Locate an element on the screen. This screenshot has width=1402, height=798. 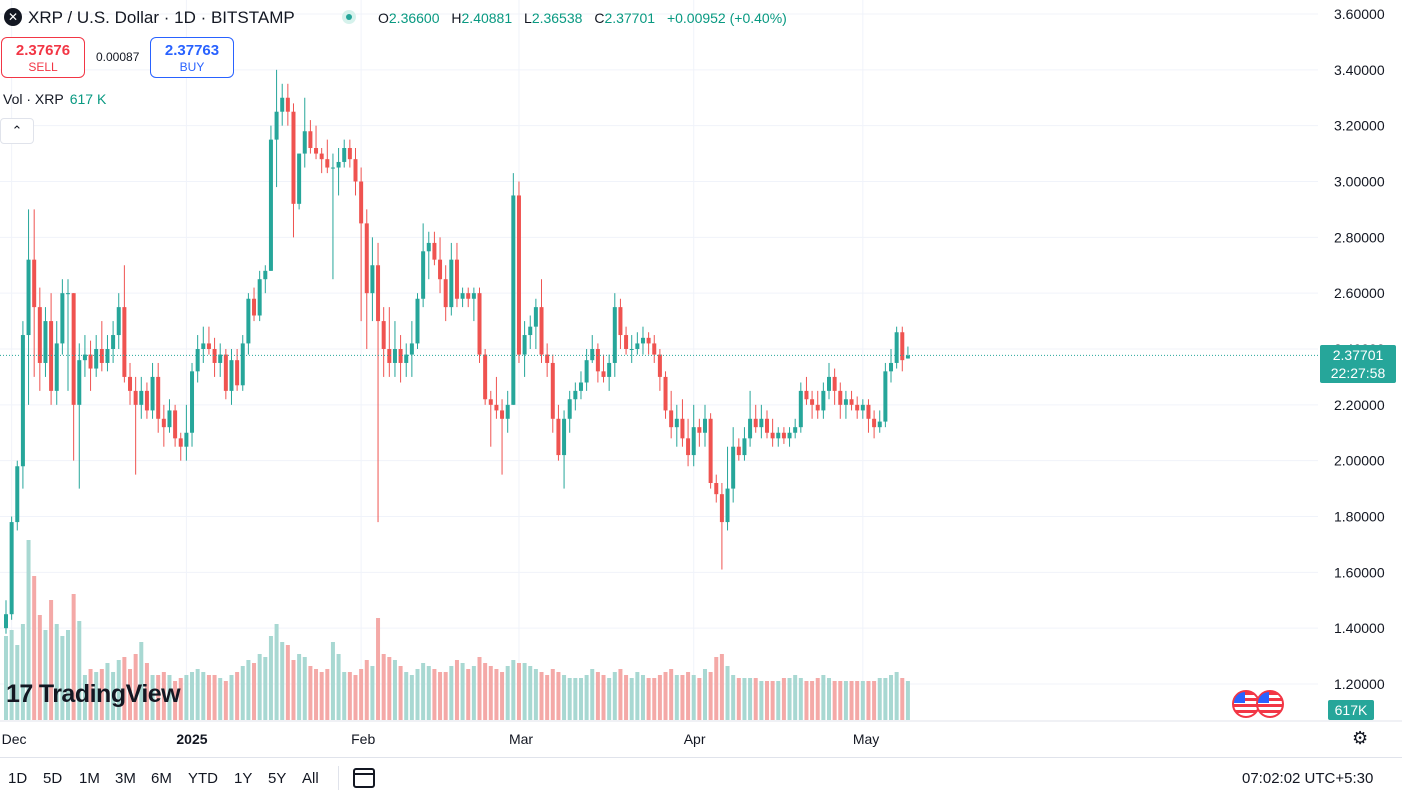
open-label: O is located at coordinates (383, 18).